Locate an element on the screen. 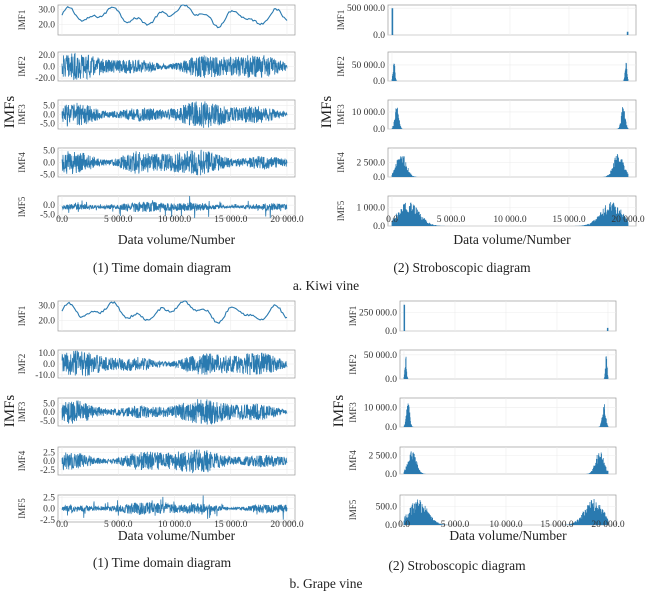 The width and height of the screenshot is (650, 596). y-tick-label: 5.0 is located at coordinates (49, 404).